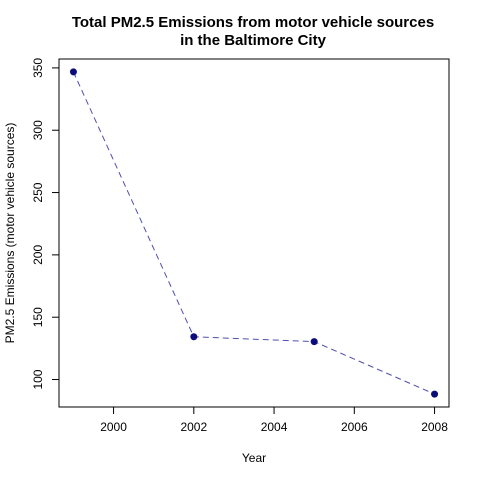  Describe the element at coordinates (254, 458) in the screenshot. I see `x-axis-label: Year` at that location.